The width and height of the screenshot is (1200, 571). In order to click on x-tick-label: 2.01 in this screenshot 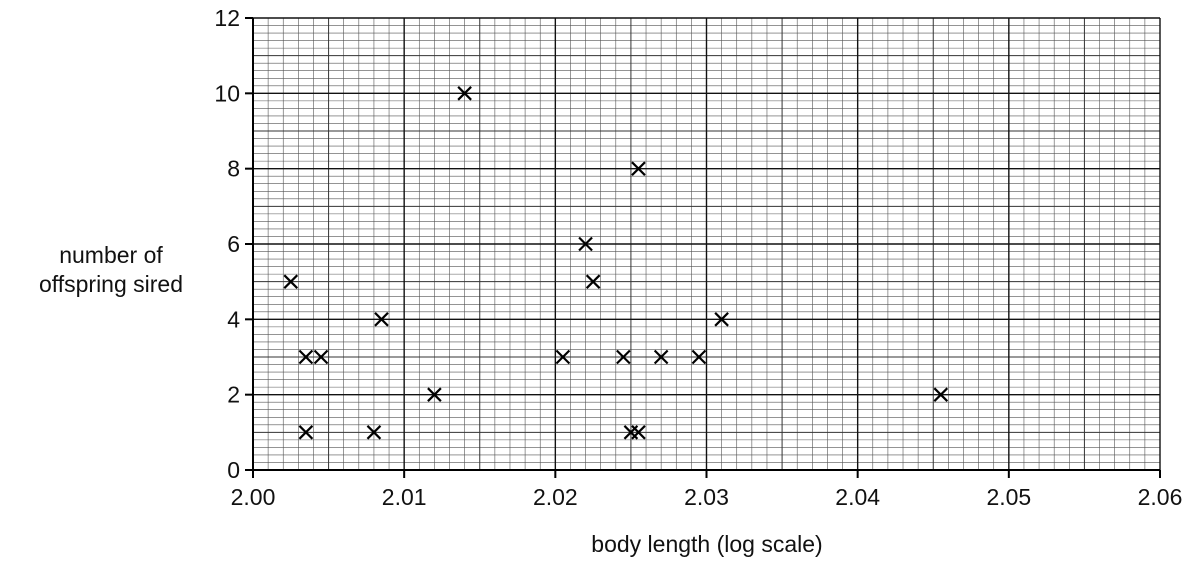, I will do `click(404, 497)`.